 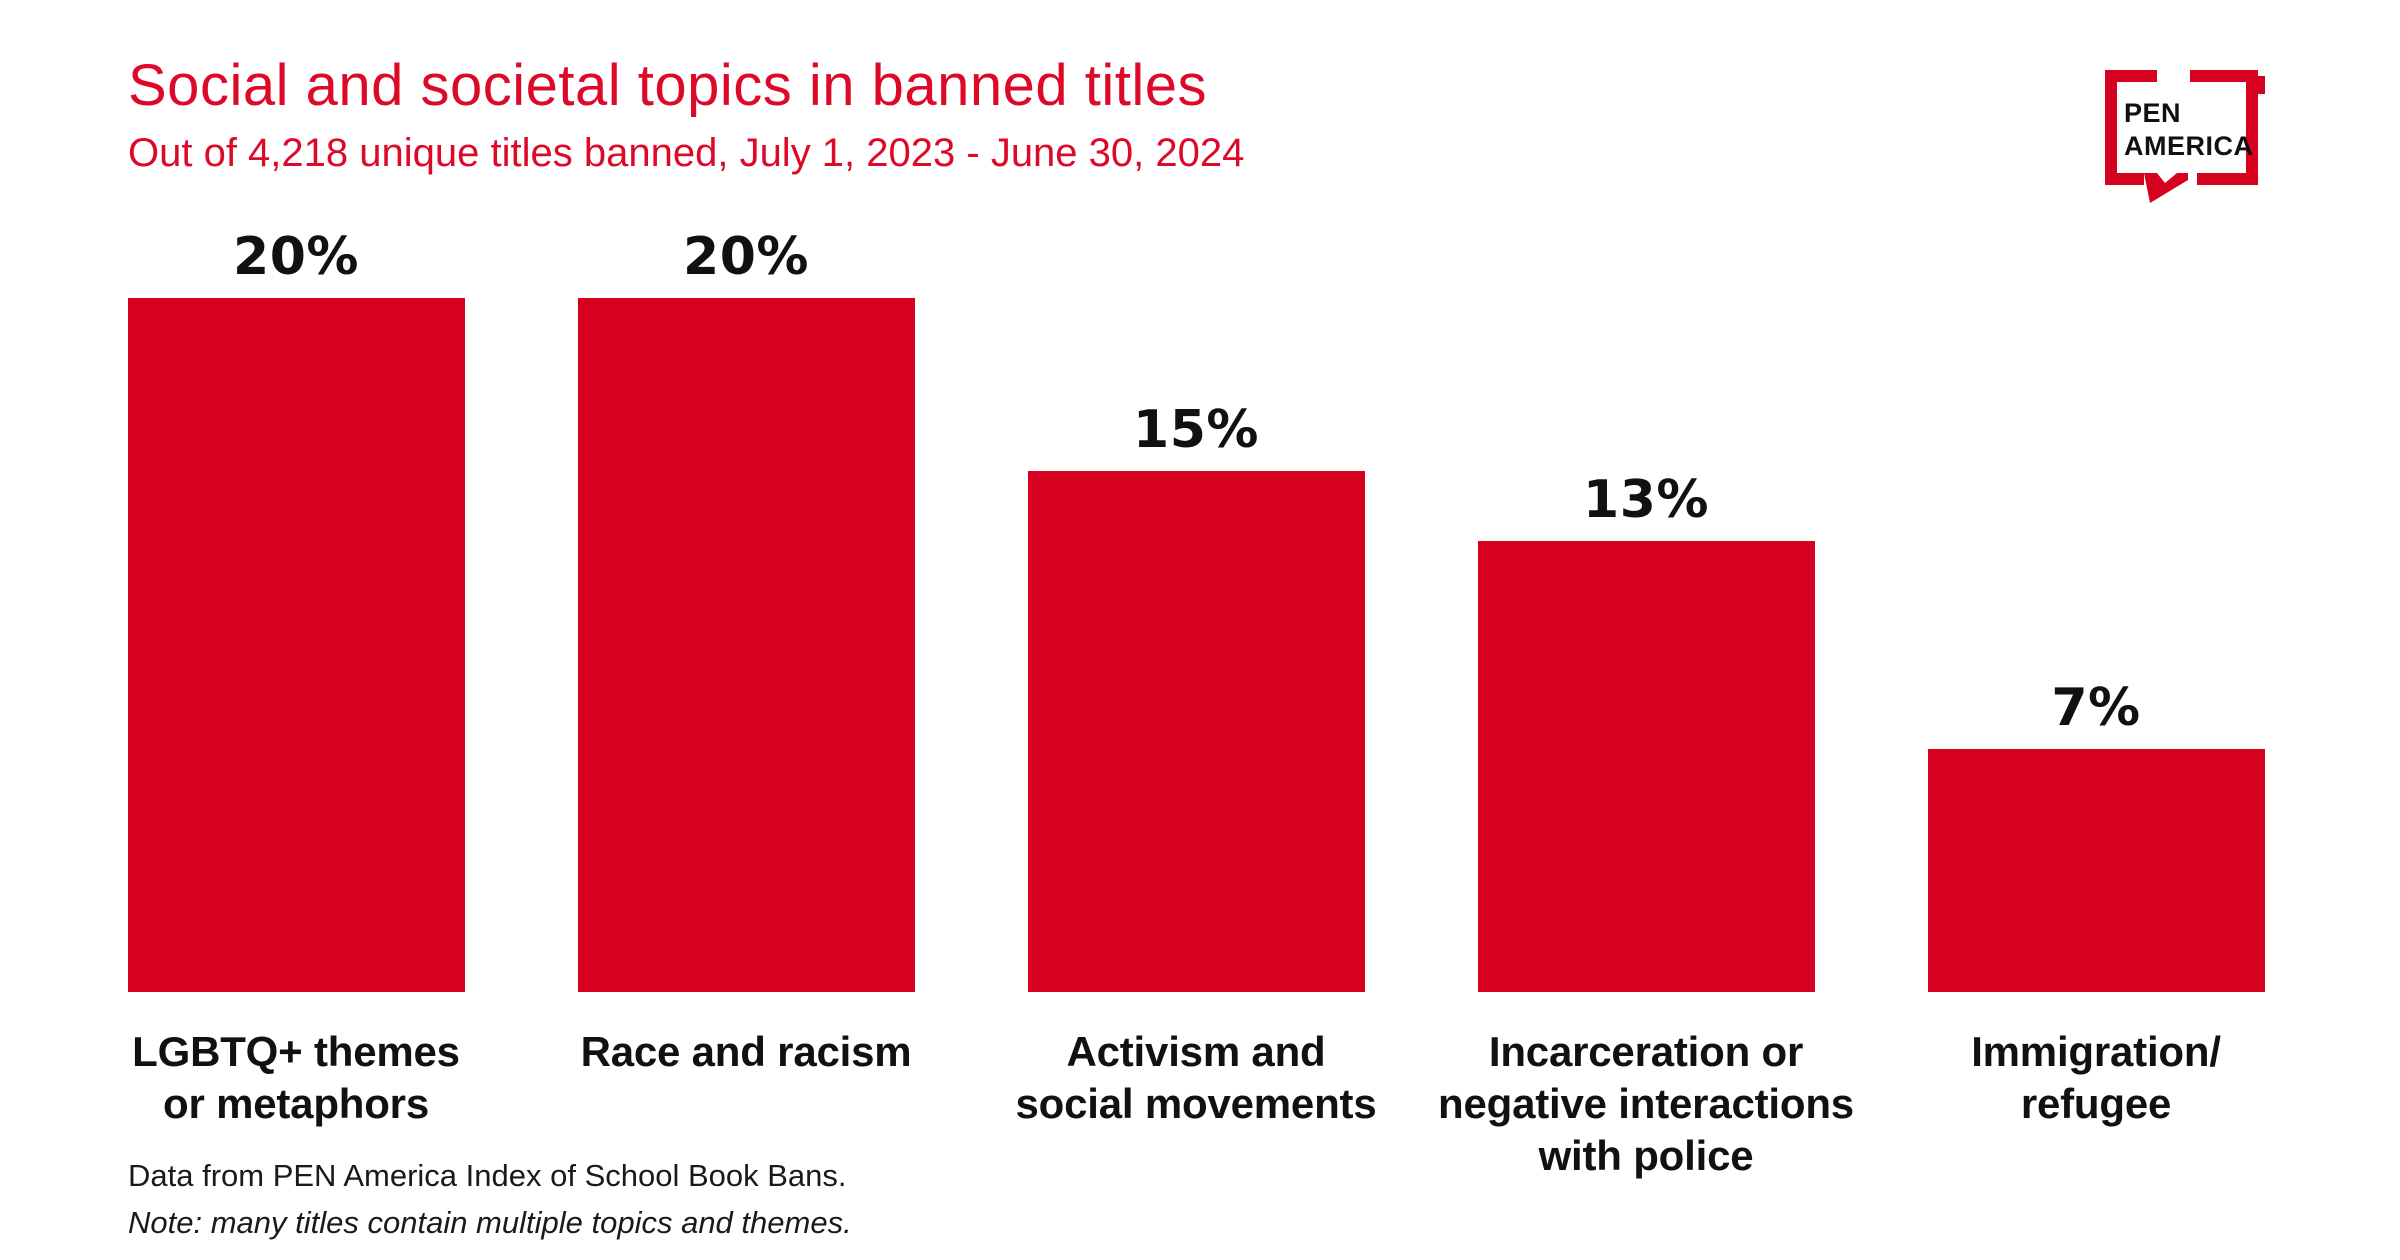 I want to click on bar-value-label: 7%, so click(x=2096, y=708).